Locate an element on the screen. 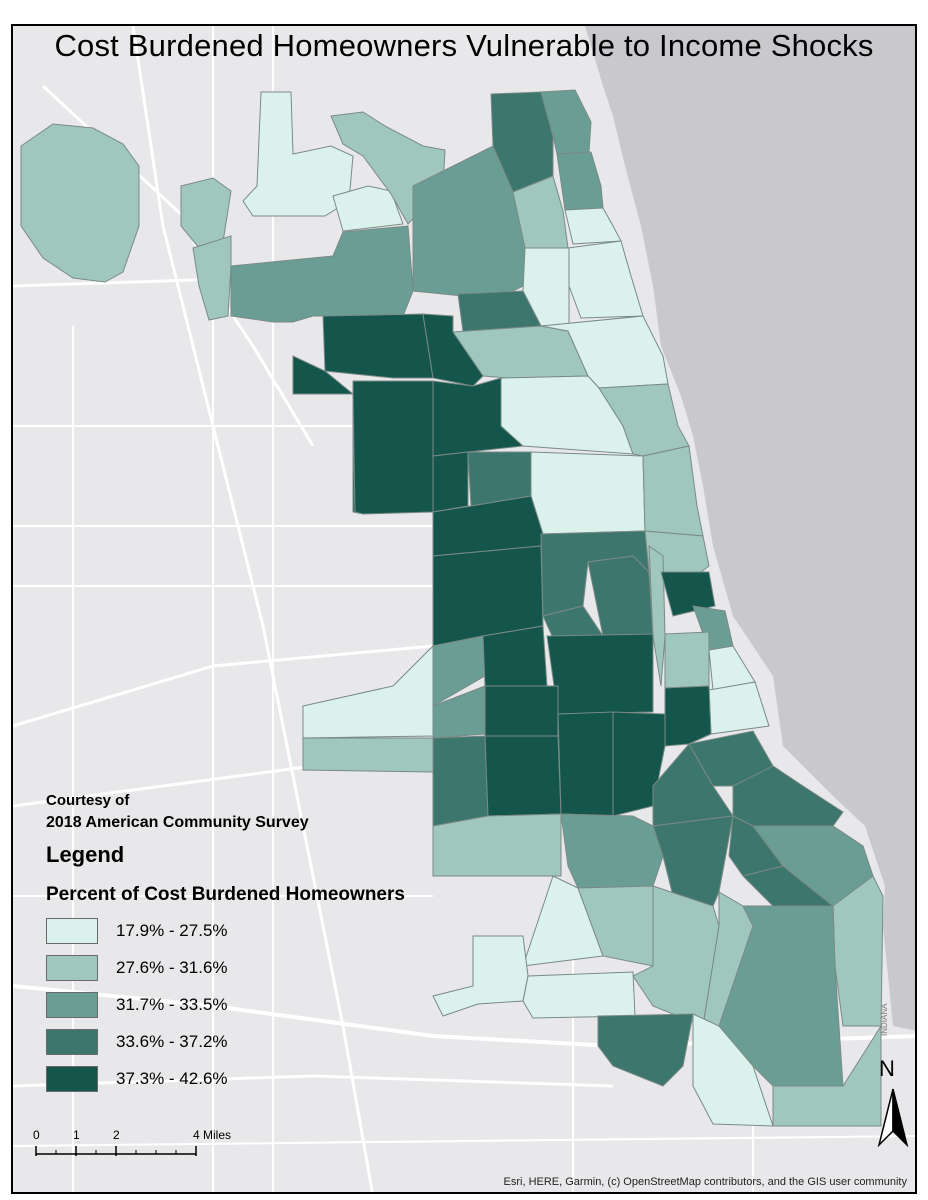 The width and height of the screenshot is (928, 1200). legend-item: 27.6% - 31.6% is located at coordinates (137, 968).